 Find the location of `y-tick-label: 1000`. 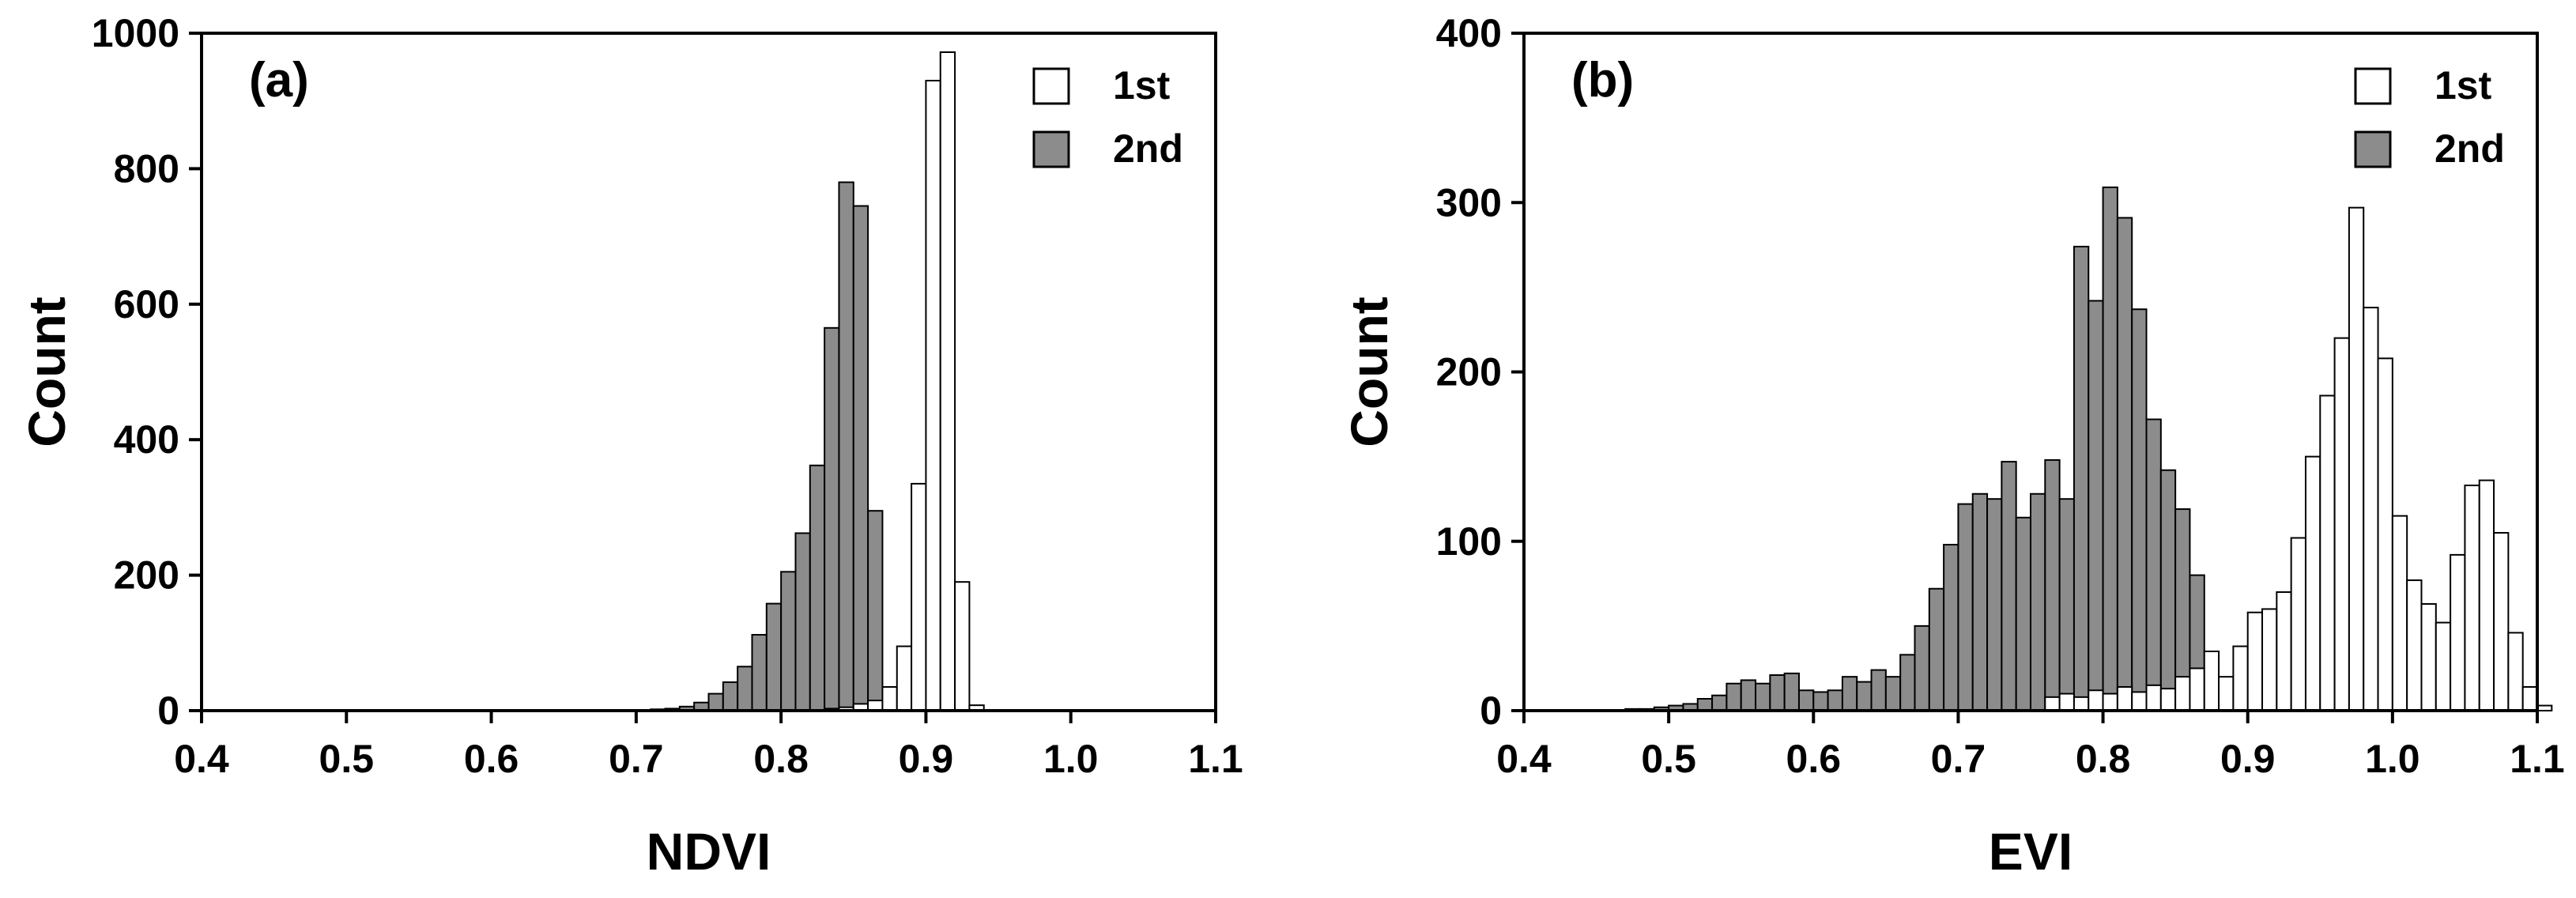

y-tick-label: 1000 is located at coordinates (135, 33).